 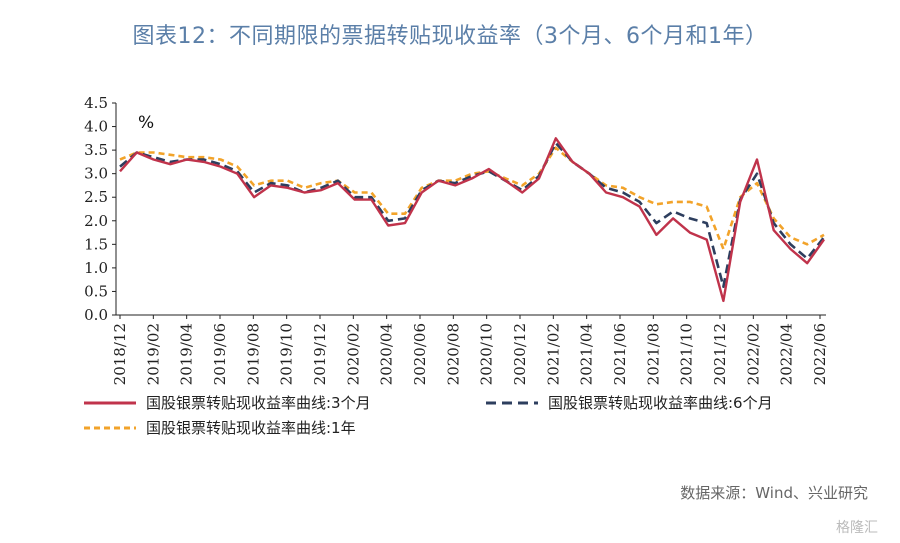 What do you see at coordinates (96, 268) in the screenshot?
I see `y-tick-label: 1.0` at bounding box center [96, 268].